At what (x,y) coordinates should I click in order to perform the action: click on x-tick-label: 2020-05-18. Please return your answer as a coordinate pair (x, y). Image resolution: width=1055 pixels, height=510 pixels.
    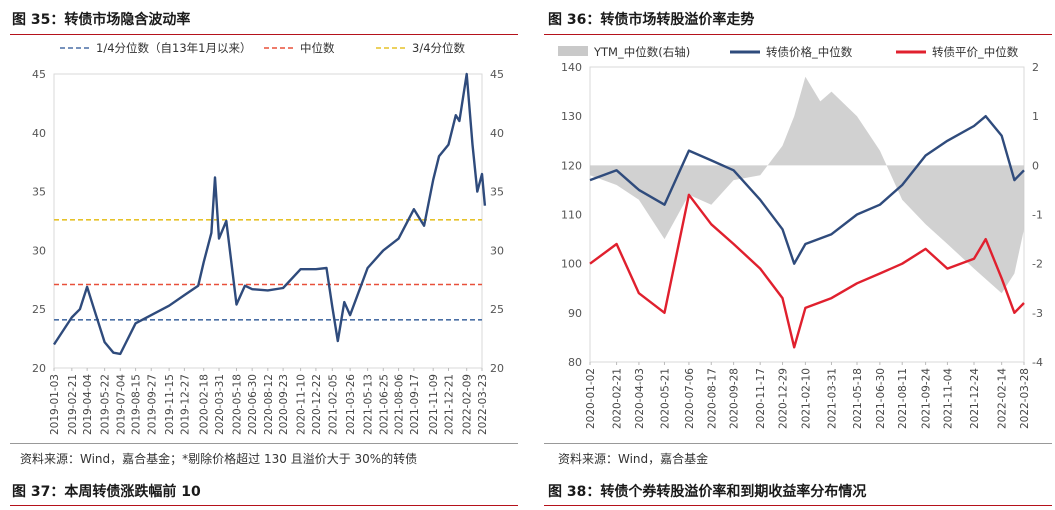
    Looking at the image, I should click on (237, 404).